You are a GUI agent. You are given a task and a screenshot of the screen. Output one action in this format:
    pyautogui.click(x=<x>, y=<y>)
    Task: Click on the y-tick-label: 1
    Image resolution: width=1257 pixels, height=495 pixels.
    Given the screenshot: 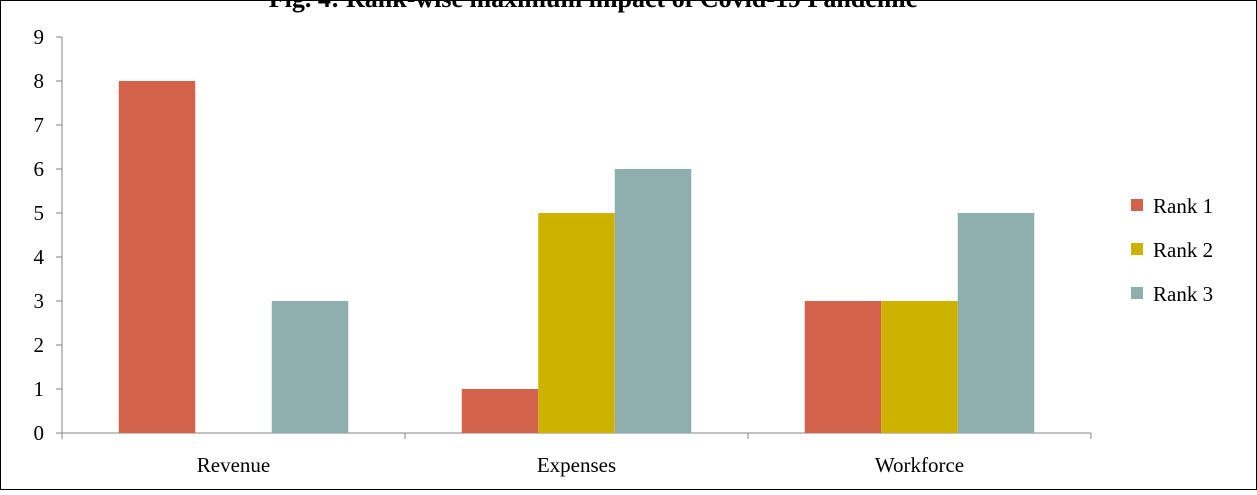 What is the action you would take?
    pyautogui.click(x=39, y=389)
    